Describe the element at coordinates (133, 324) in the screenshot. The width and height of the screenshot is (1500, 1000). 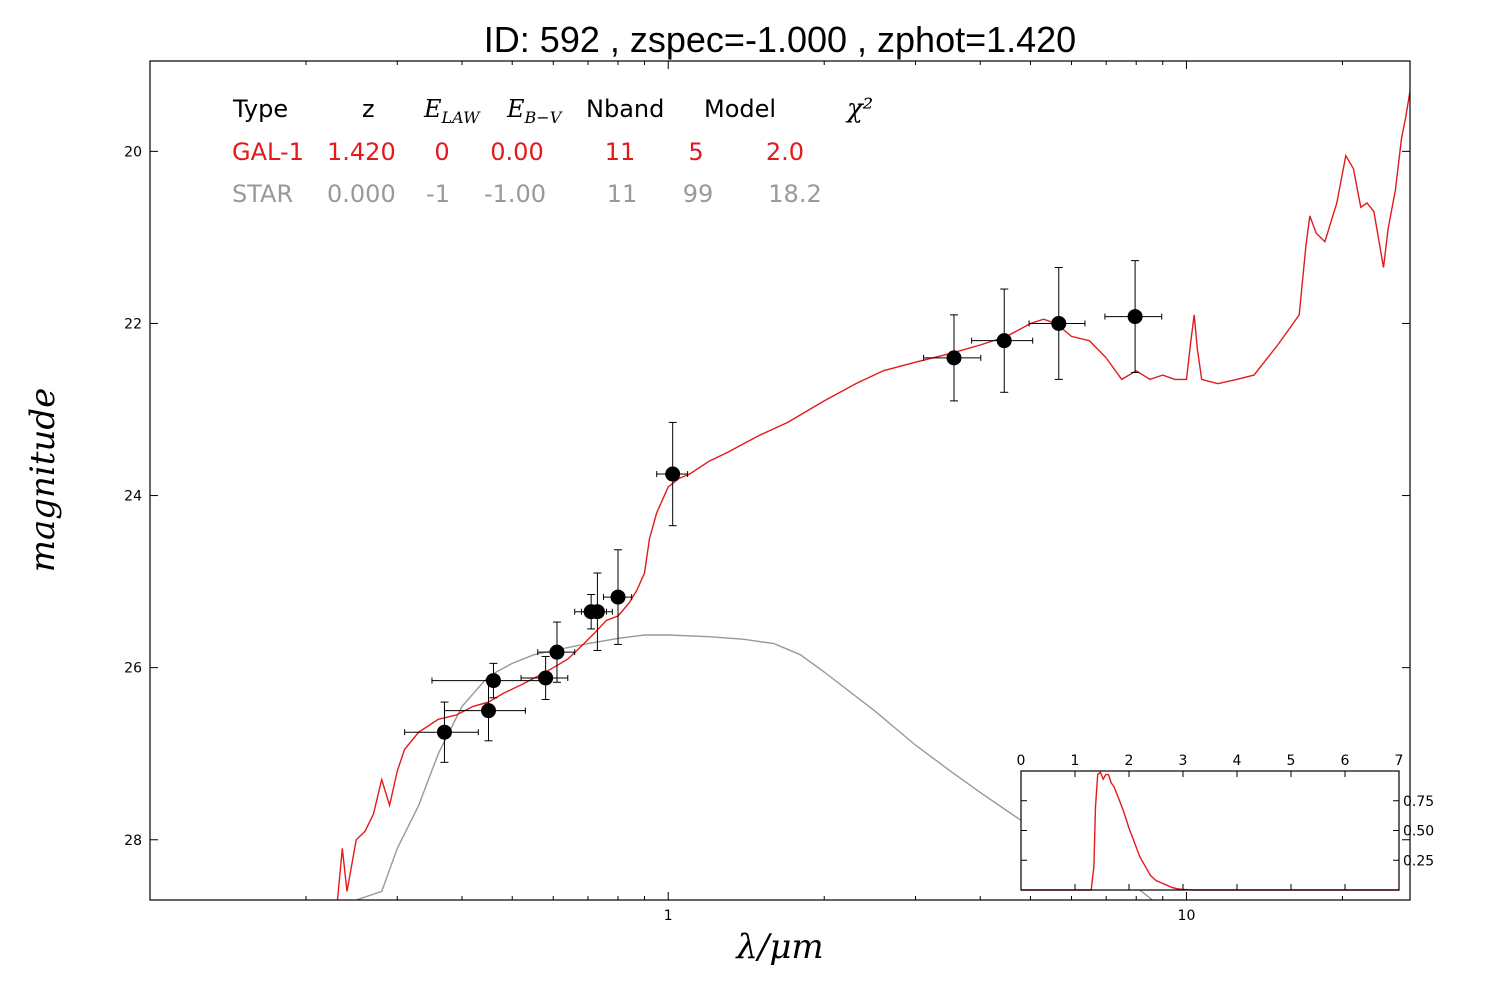
I see `y-tick-label: 22` at that location.